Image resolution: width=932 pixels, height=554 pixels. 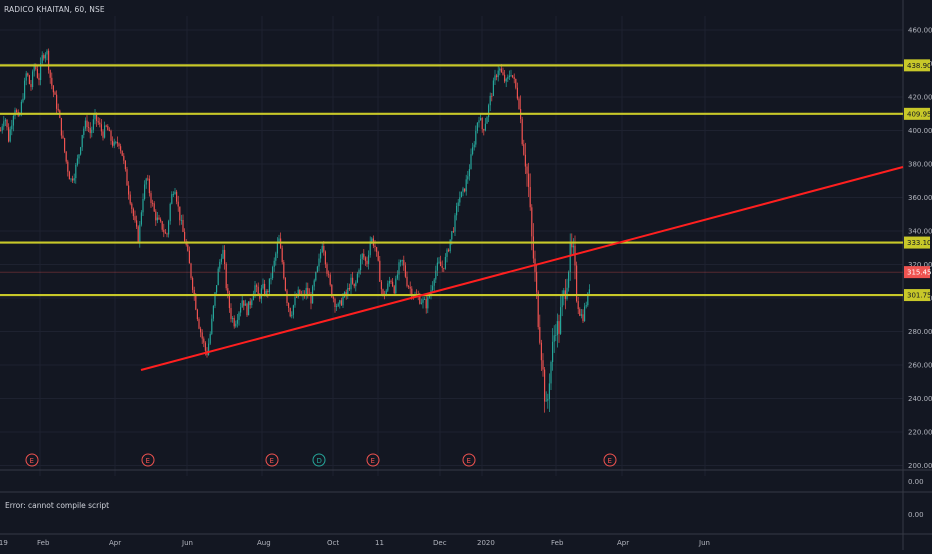 What do you see at coordinates (54, 9) in the screenshot?
I see `chart-title: RADICO KHAITAN, 60, NSE` at bounding box center [54, 9].